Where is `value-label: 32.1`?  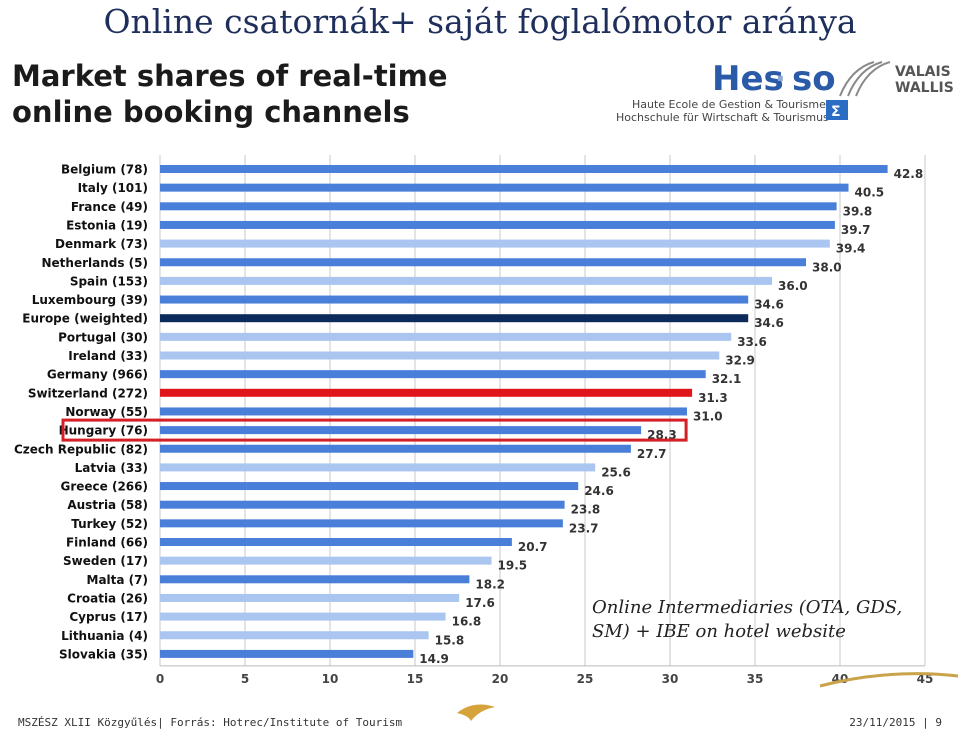 value-label: 32.1 is located at coordinates (727, 379).